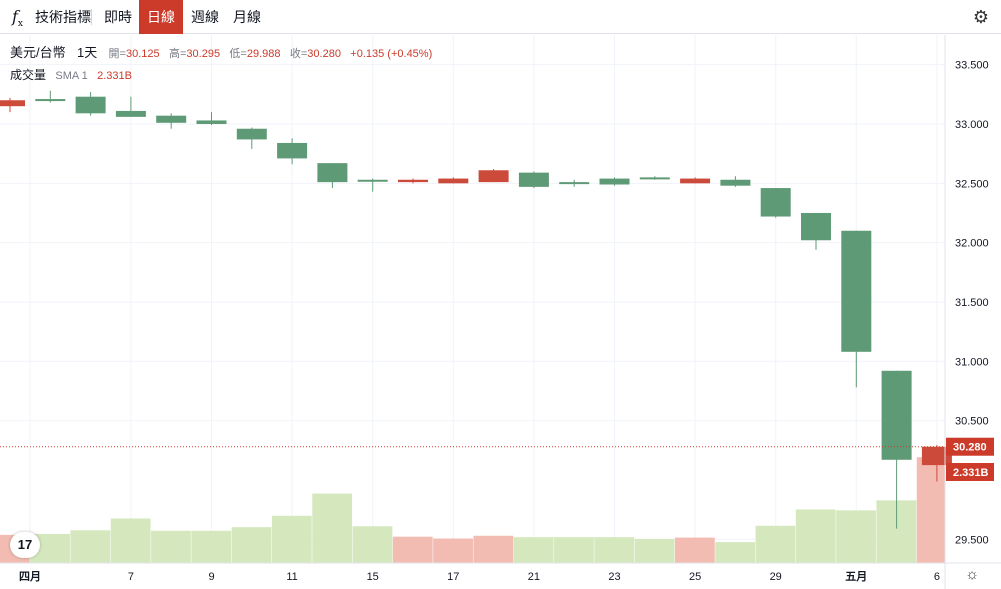 This screenshot has width=1001, height=589. I want to click on volume-badge-label: 2.331B, so click(971, 473).